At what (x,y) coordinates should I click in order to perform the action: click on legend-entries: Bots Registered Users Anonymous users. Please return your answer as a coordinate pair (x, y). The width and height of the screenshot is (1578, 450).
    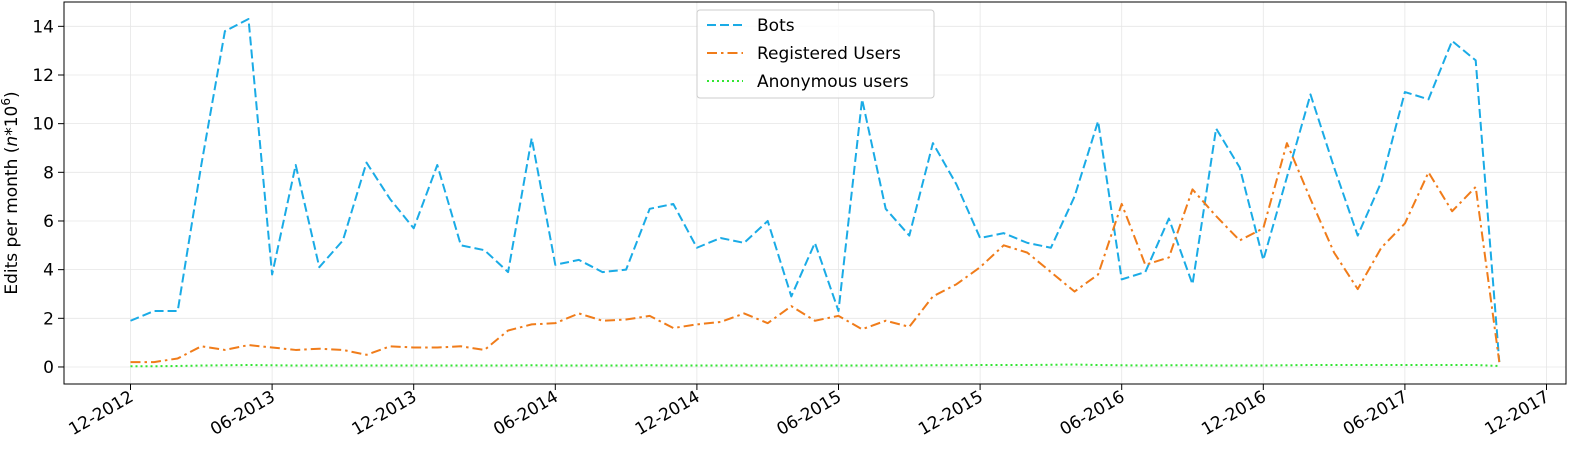
    Looking at the image, I should click on (808, 54).